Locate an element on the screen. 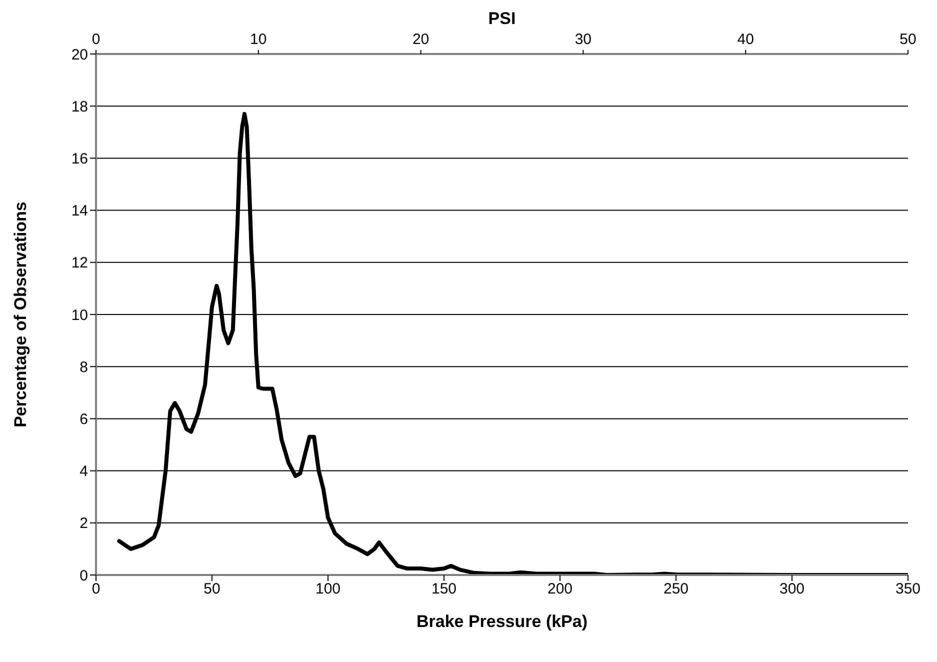  x-tick-label: 300 is located at coordinates (792, 589).